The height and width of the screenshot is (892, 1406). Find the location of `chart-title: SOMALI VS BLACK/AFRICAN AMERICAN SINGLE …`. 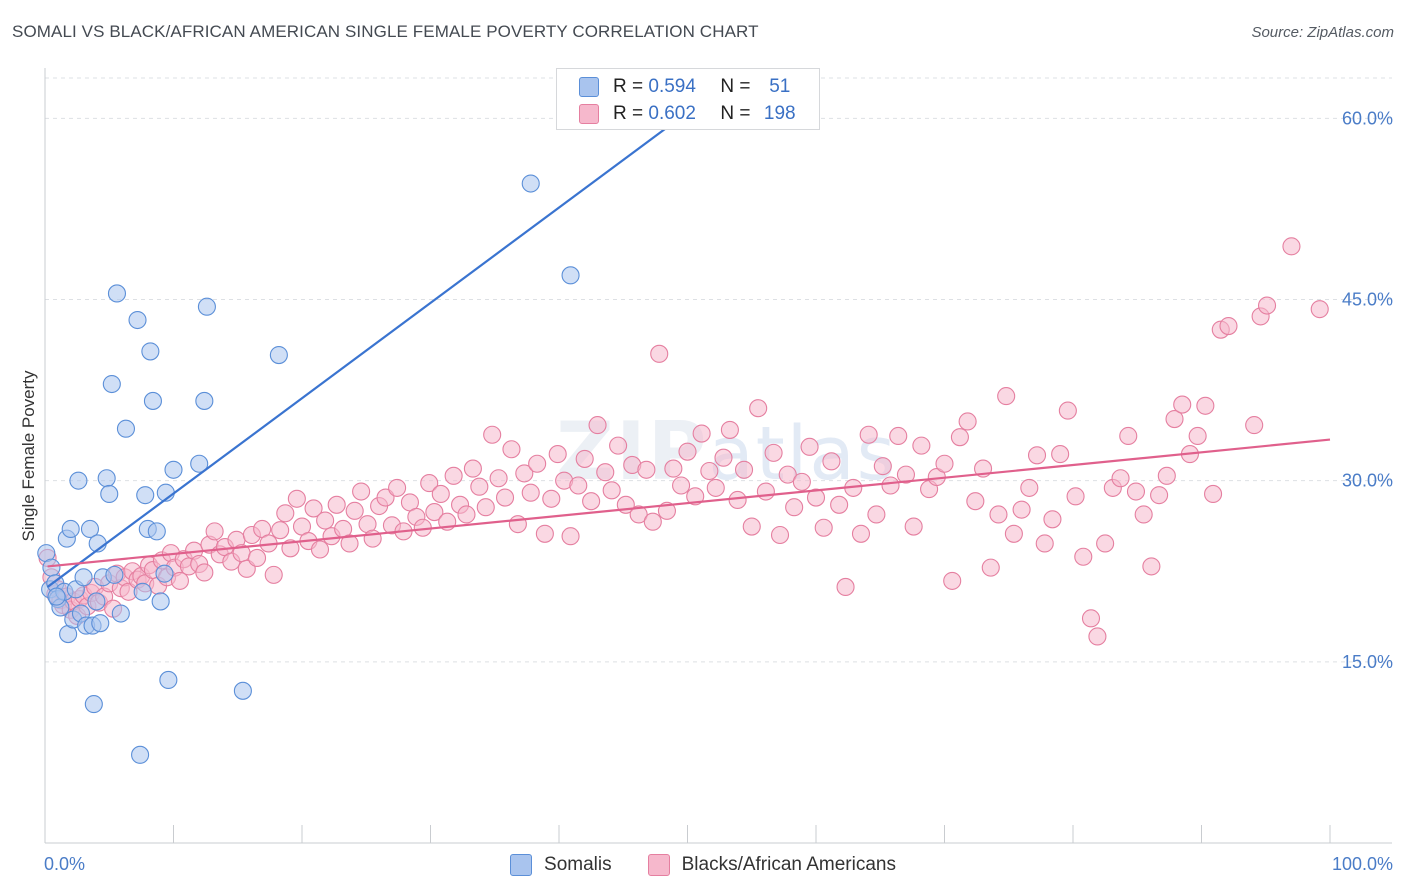

chart-title: SOMALI VS BLACK/AFRICAN AMERICAN SINGLE … is located at coordinates (385, 31).